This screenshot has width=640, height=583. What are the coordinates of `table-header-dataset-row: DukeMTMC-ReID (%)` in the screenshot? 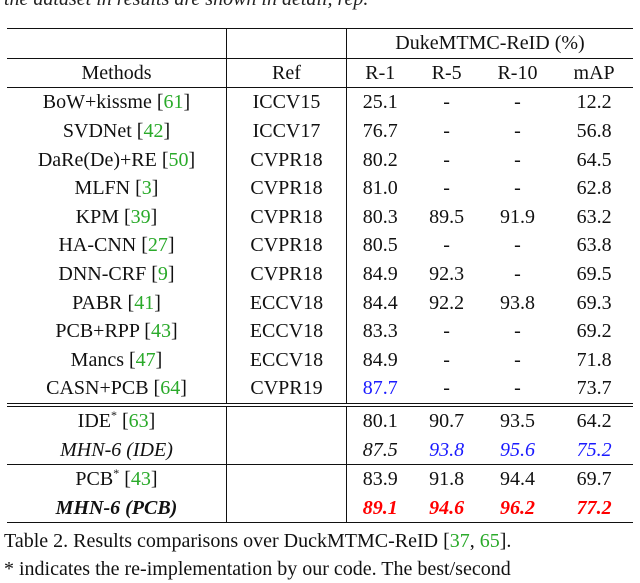 It's located at (320, 43).